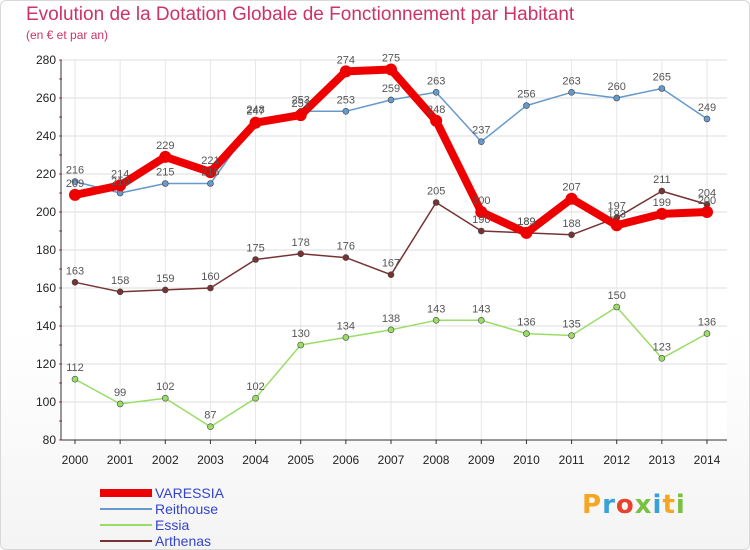  I want to click on data-label-varessia: 189, so click(526, 222).